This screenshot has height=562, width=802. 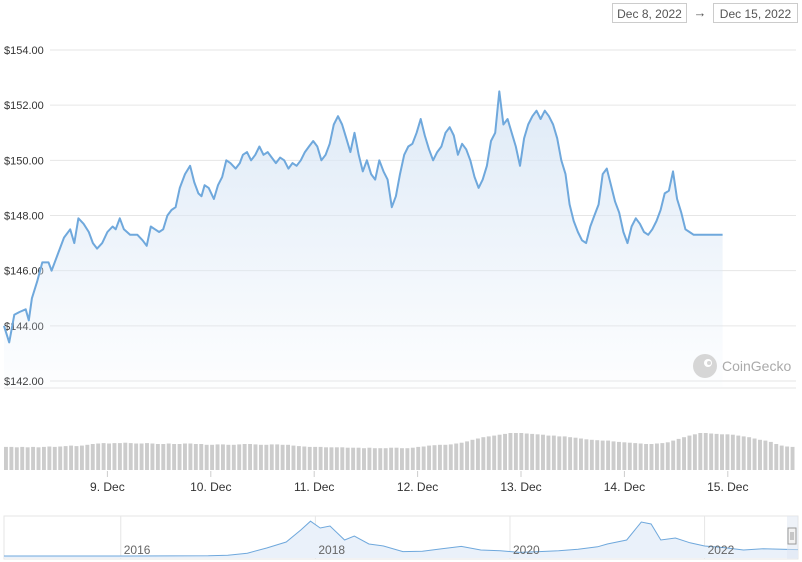 What do you see at coordinates (520, 487) in the screenshot?
I see `x-tick-label: 13. Dec` at bounding box center [520, 487].